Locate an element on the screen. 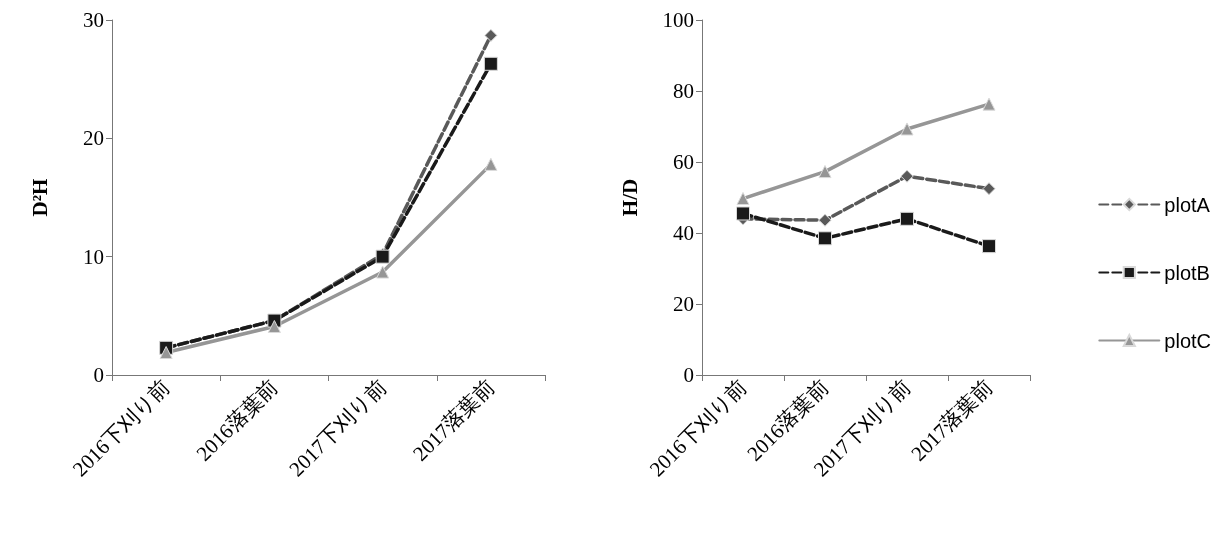  legend-label: plotC is located at coordinates (1188, 340).